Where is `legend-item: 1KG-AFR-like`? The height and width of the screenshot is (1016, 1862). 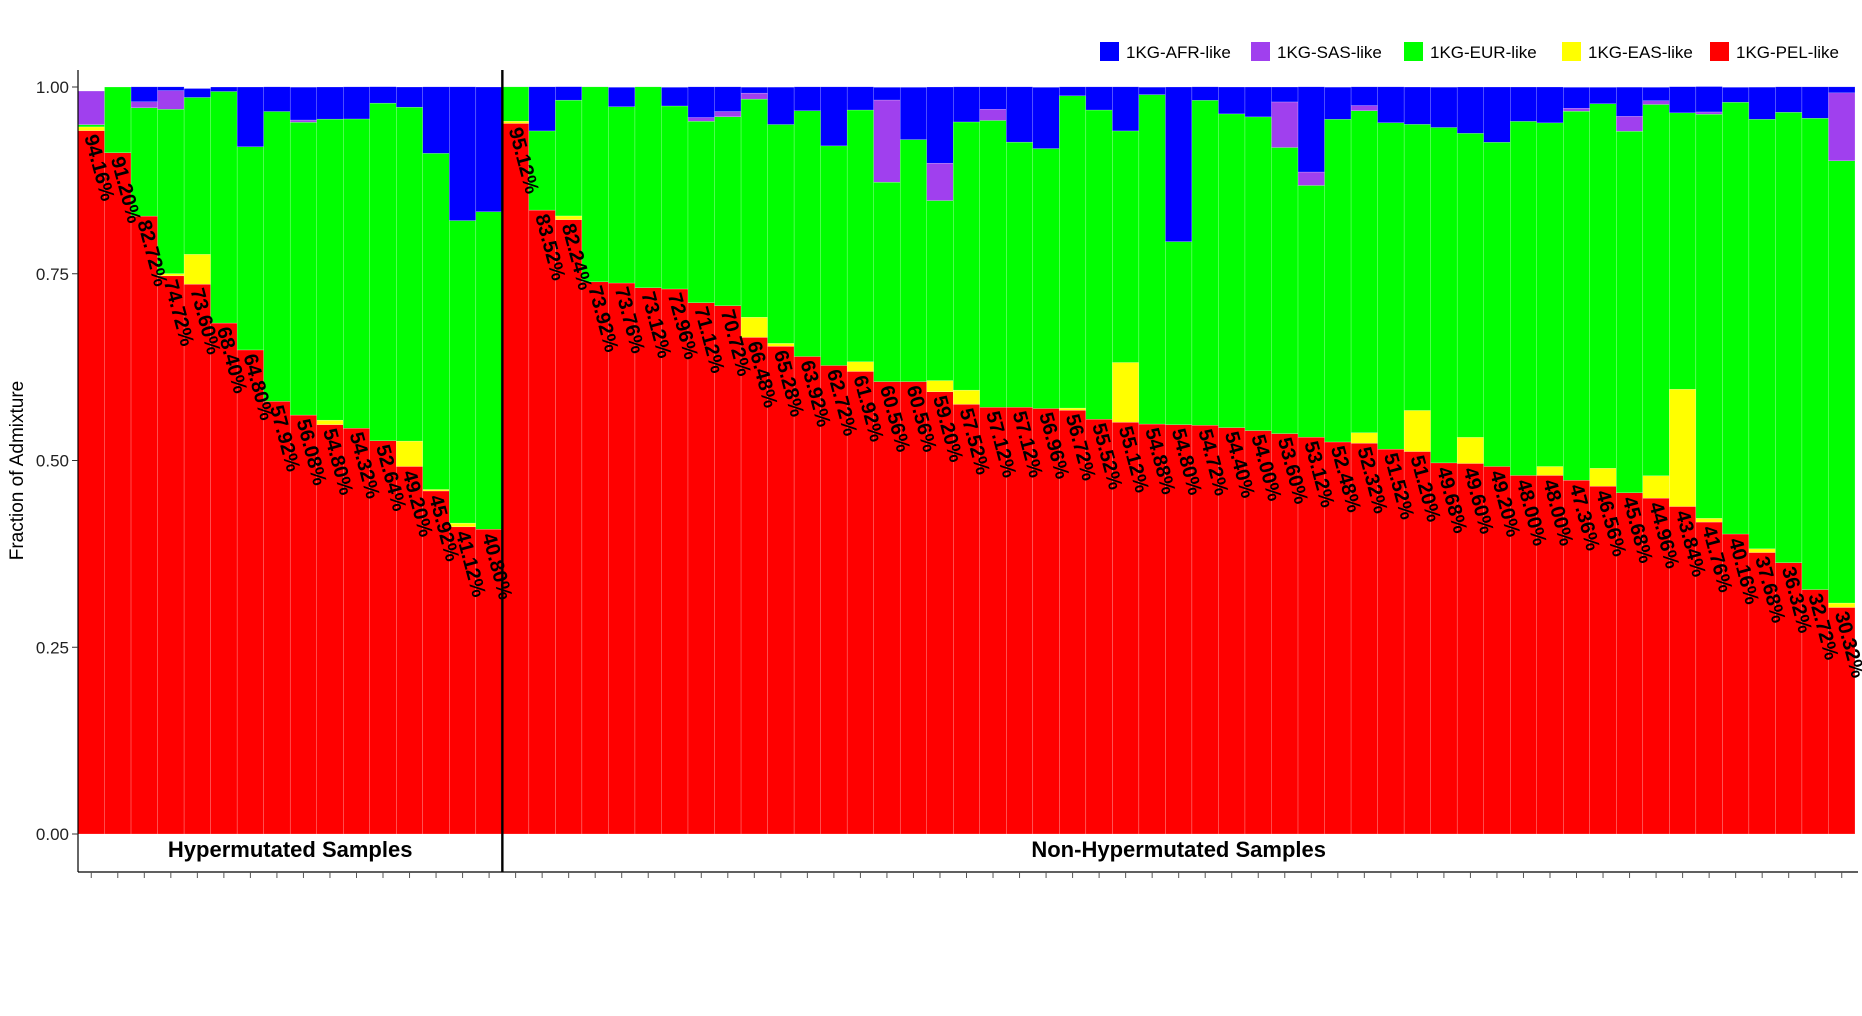 legend-item: 1KG-AFR-like is located at coordinates (1165, 52).